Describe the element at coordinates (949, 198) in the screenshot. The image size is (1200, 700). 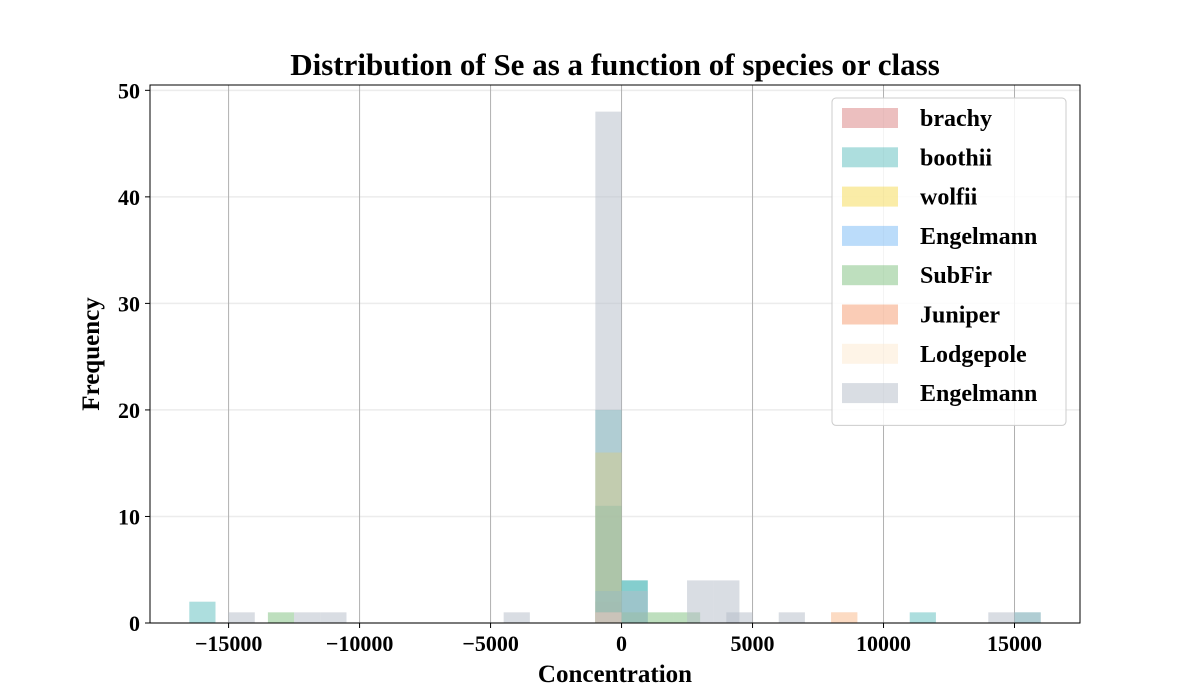
I see `legend-label: wolfii` at that location.